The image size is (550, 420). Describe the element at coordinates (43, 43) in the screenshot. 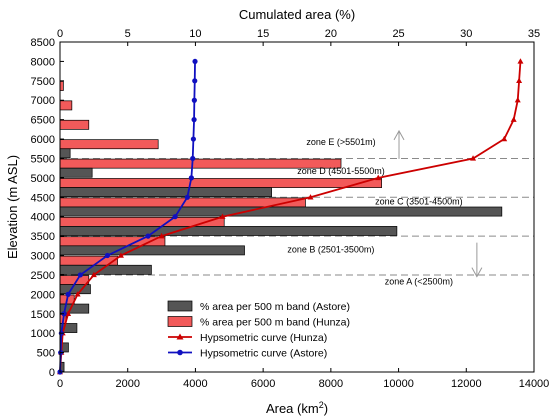

I see `y-tick-label: 8500` at that location.